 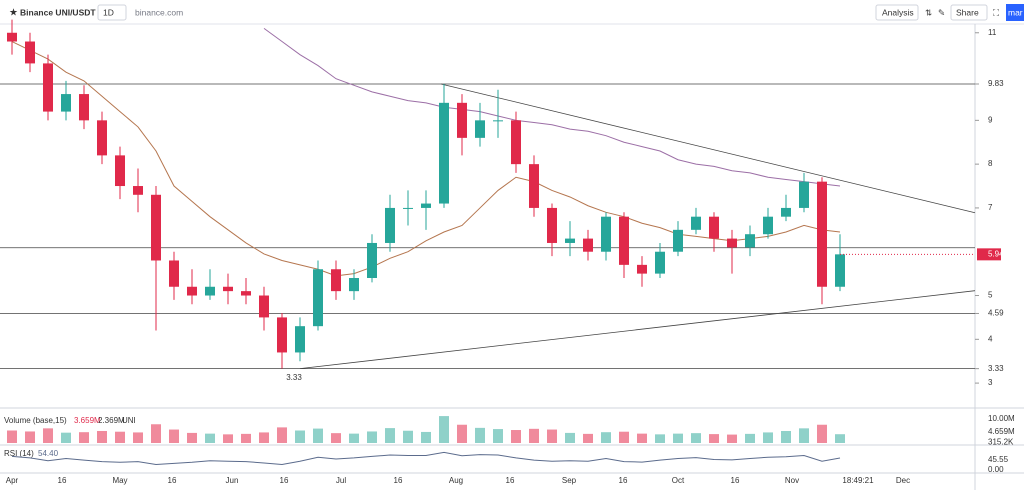 What do you see at coordinates (992, 32) in the screenshot?
I see `y-tick-label: 11` at bounding box center [992, 32].